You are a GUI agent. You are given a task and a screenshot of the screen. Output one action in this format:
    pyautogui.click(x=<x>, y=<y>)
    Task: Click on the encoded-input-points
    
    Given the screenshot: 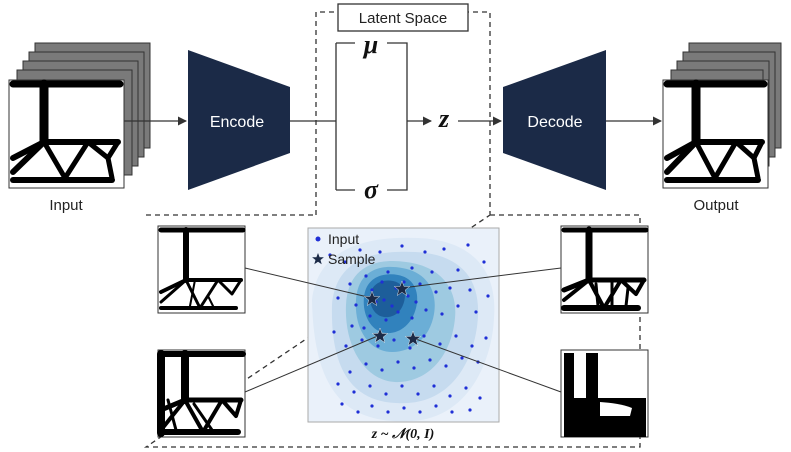 What is the action you would take?
    pyautogui.click(x=409, y=328)
    